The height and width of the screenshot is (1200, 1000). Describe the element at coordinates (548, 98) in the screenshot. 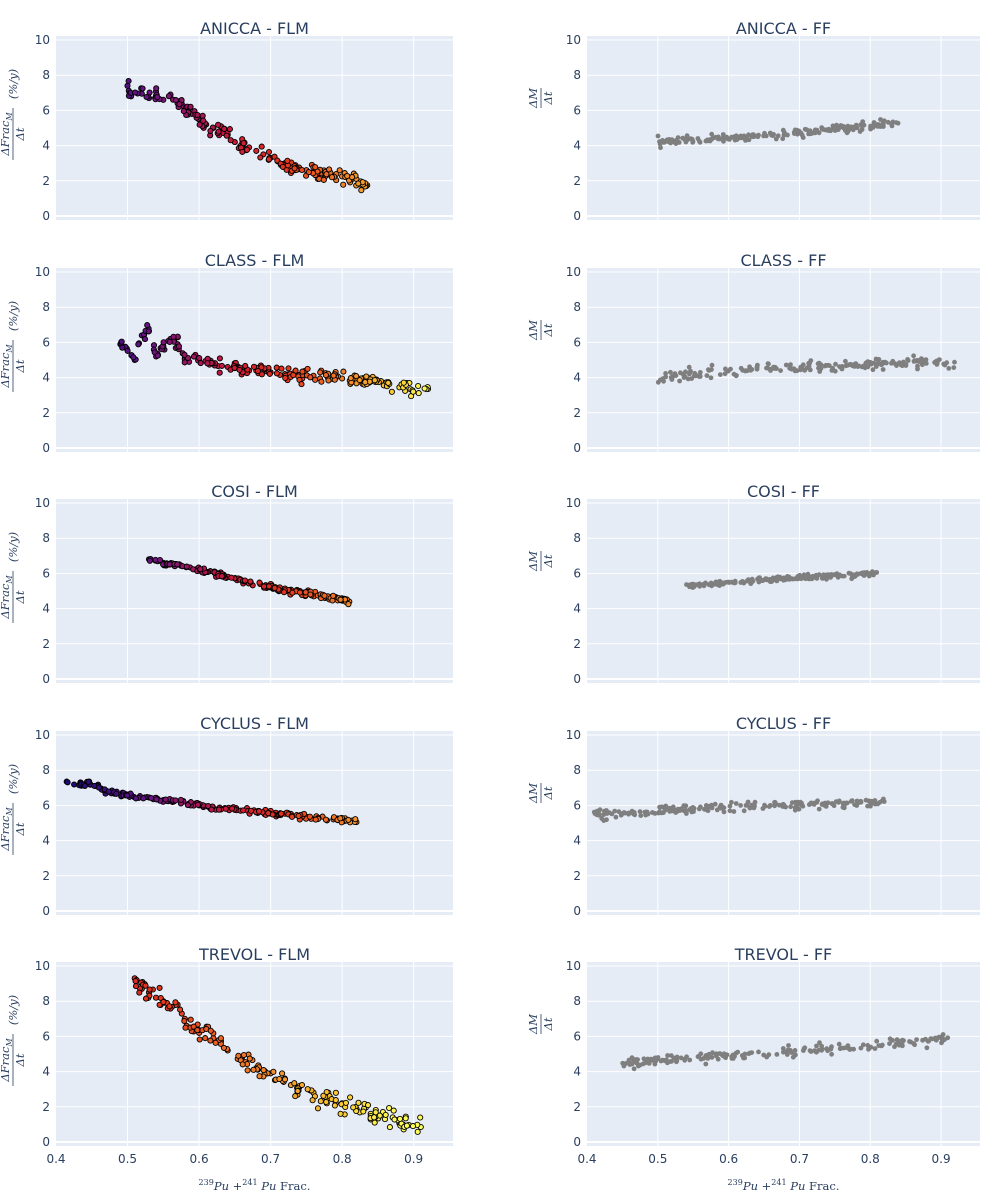

I see `y-axis-label-denominator: Δt` at that location.